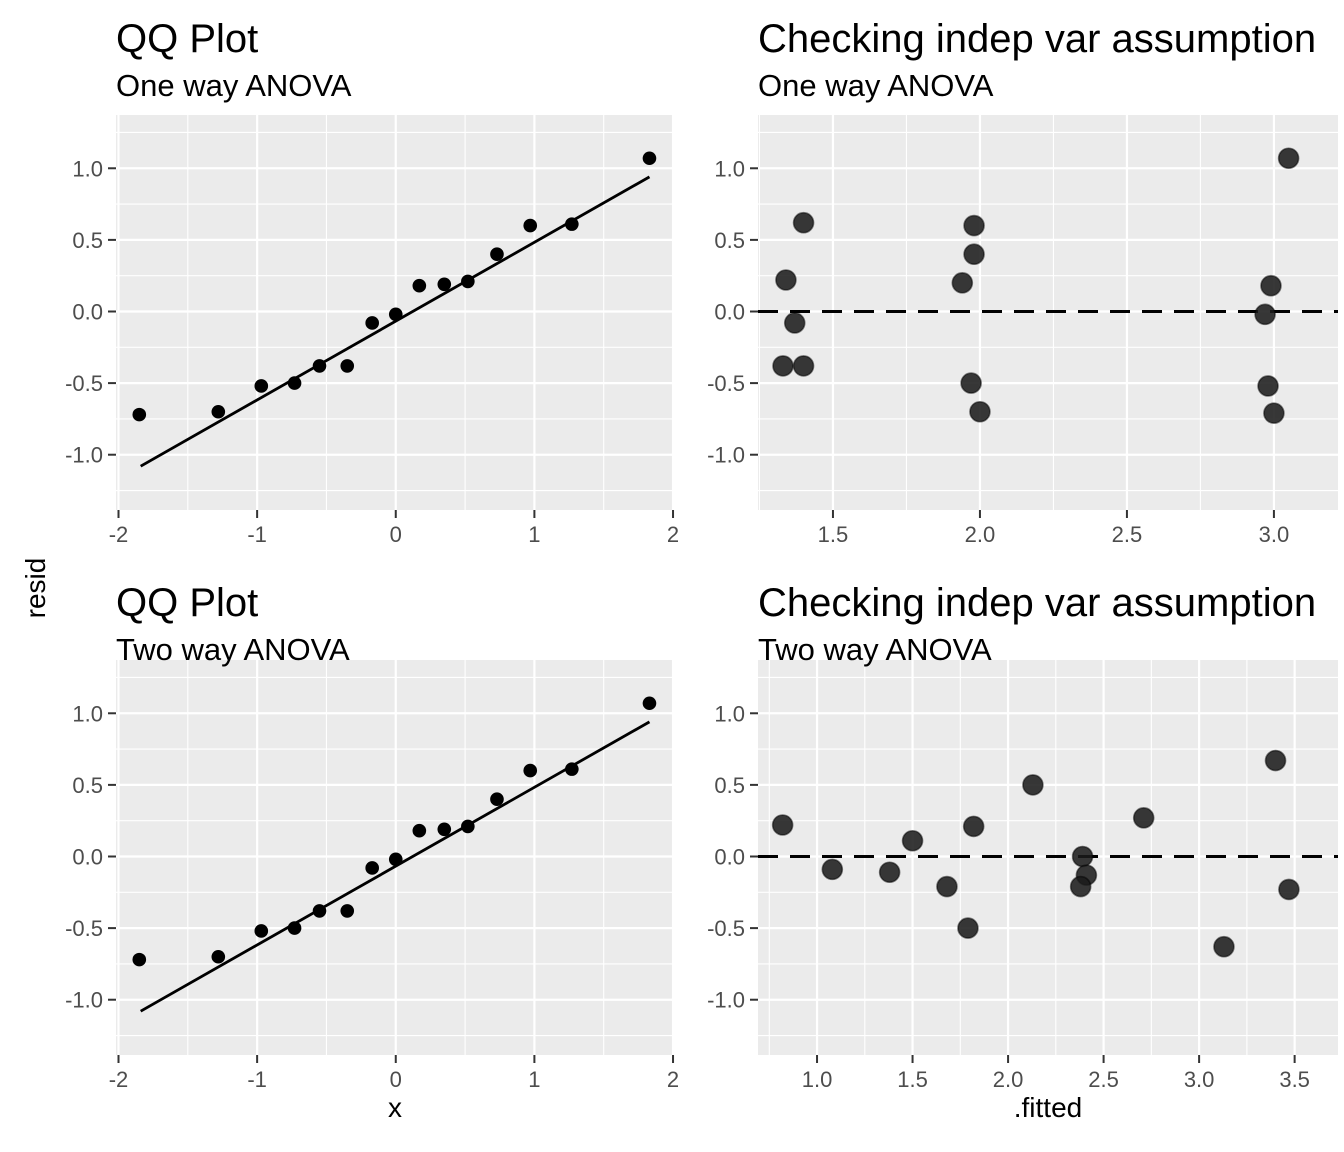 This screenshot has height=1152, width=1344. Describe the element at coordinates (1274, 534) in the screenshot. I see `x-tick-label: 3.0` at that location.